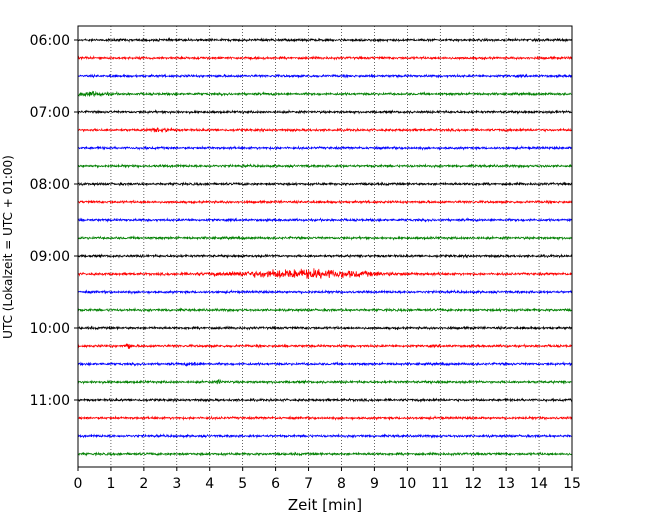  Describe the element at coordinates (539, 484) in the screenshot. I see `x-tick-label: 14` at that location.